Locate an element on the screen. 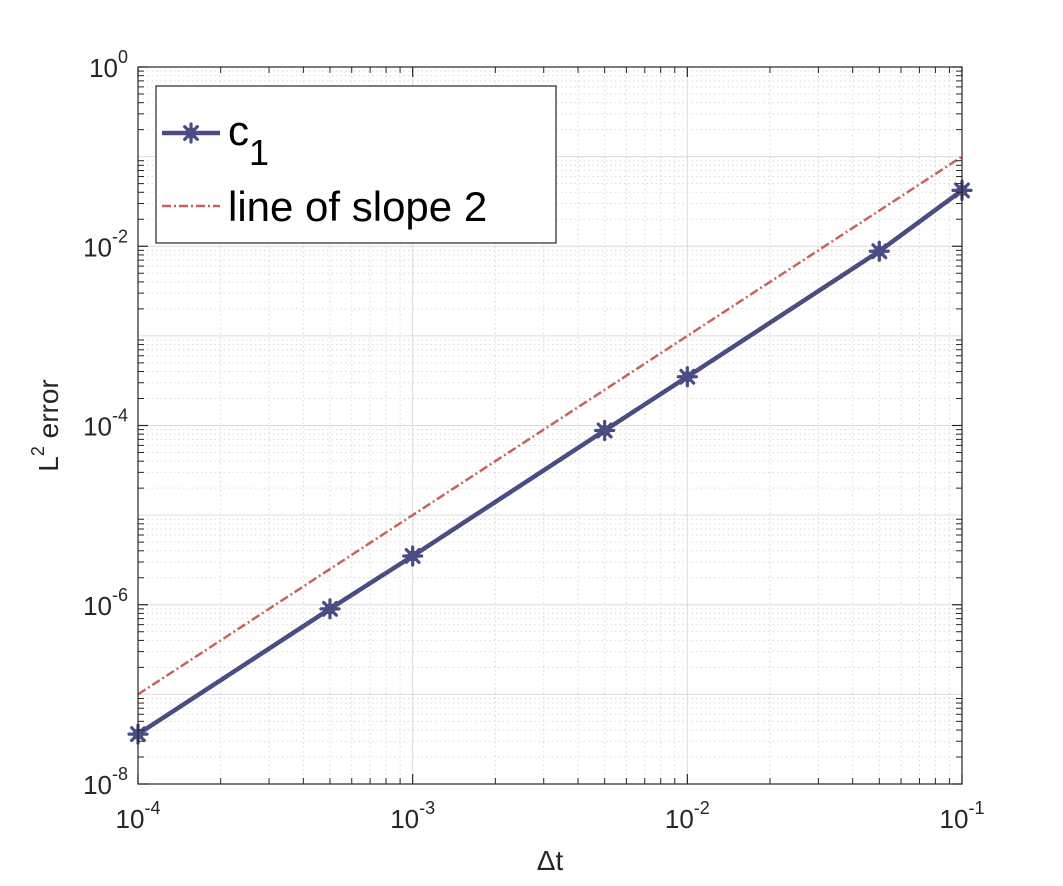 The image size is (1063, 886). y-tick-label-exp: 0 is located at coordinates (123, 57).